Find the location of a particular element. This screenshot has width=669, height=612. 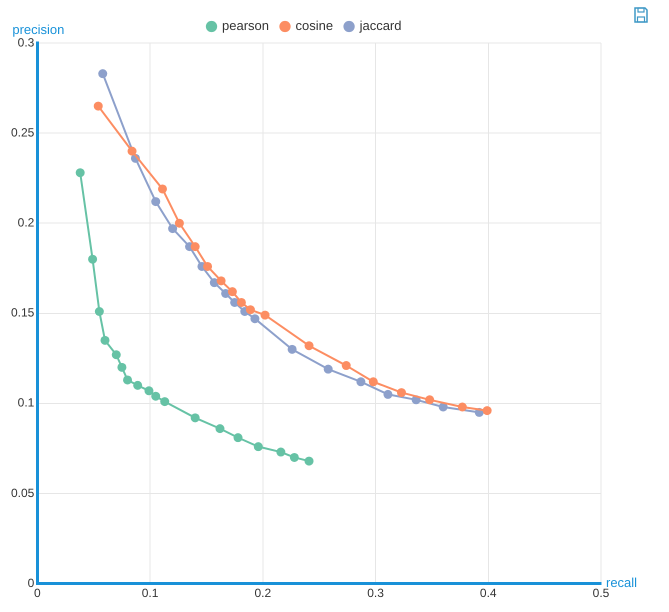

y-tick-label: 0.25 is located at coordinates (22, 132).